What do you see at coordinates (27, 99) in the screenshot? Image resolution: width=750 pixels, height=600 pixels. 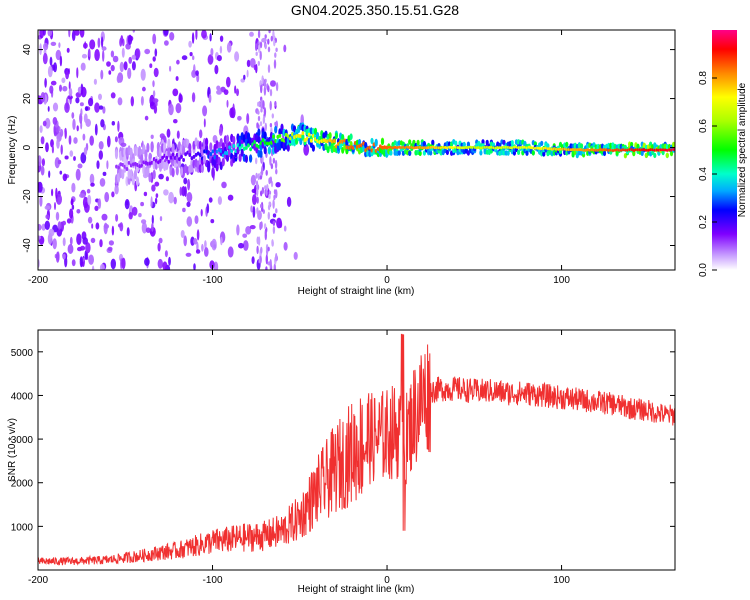 I see `y-tick-label: 20` at bounding box center [27, 99].